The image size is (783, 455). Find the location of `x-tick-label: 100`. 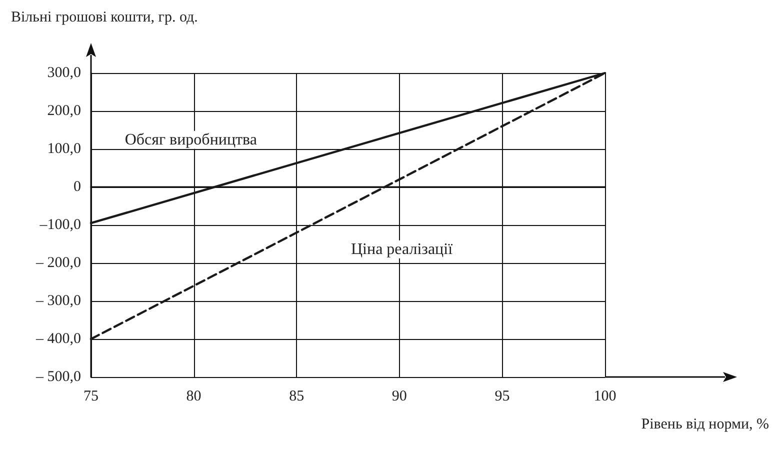

x-tick-label: 100 is located at coordinates (605, 396).